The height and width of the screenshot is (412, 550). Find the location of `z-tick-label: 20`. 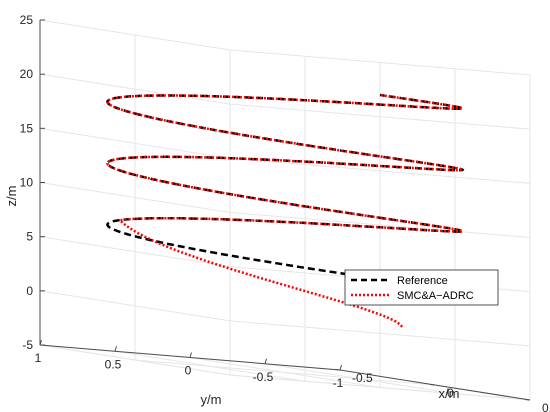

z-tick-label: 20 is located at coordinates (27, 74).